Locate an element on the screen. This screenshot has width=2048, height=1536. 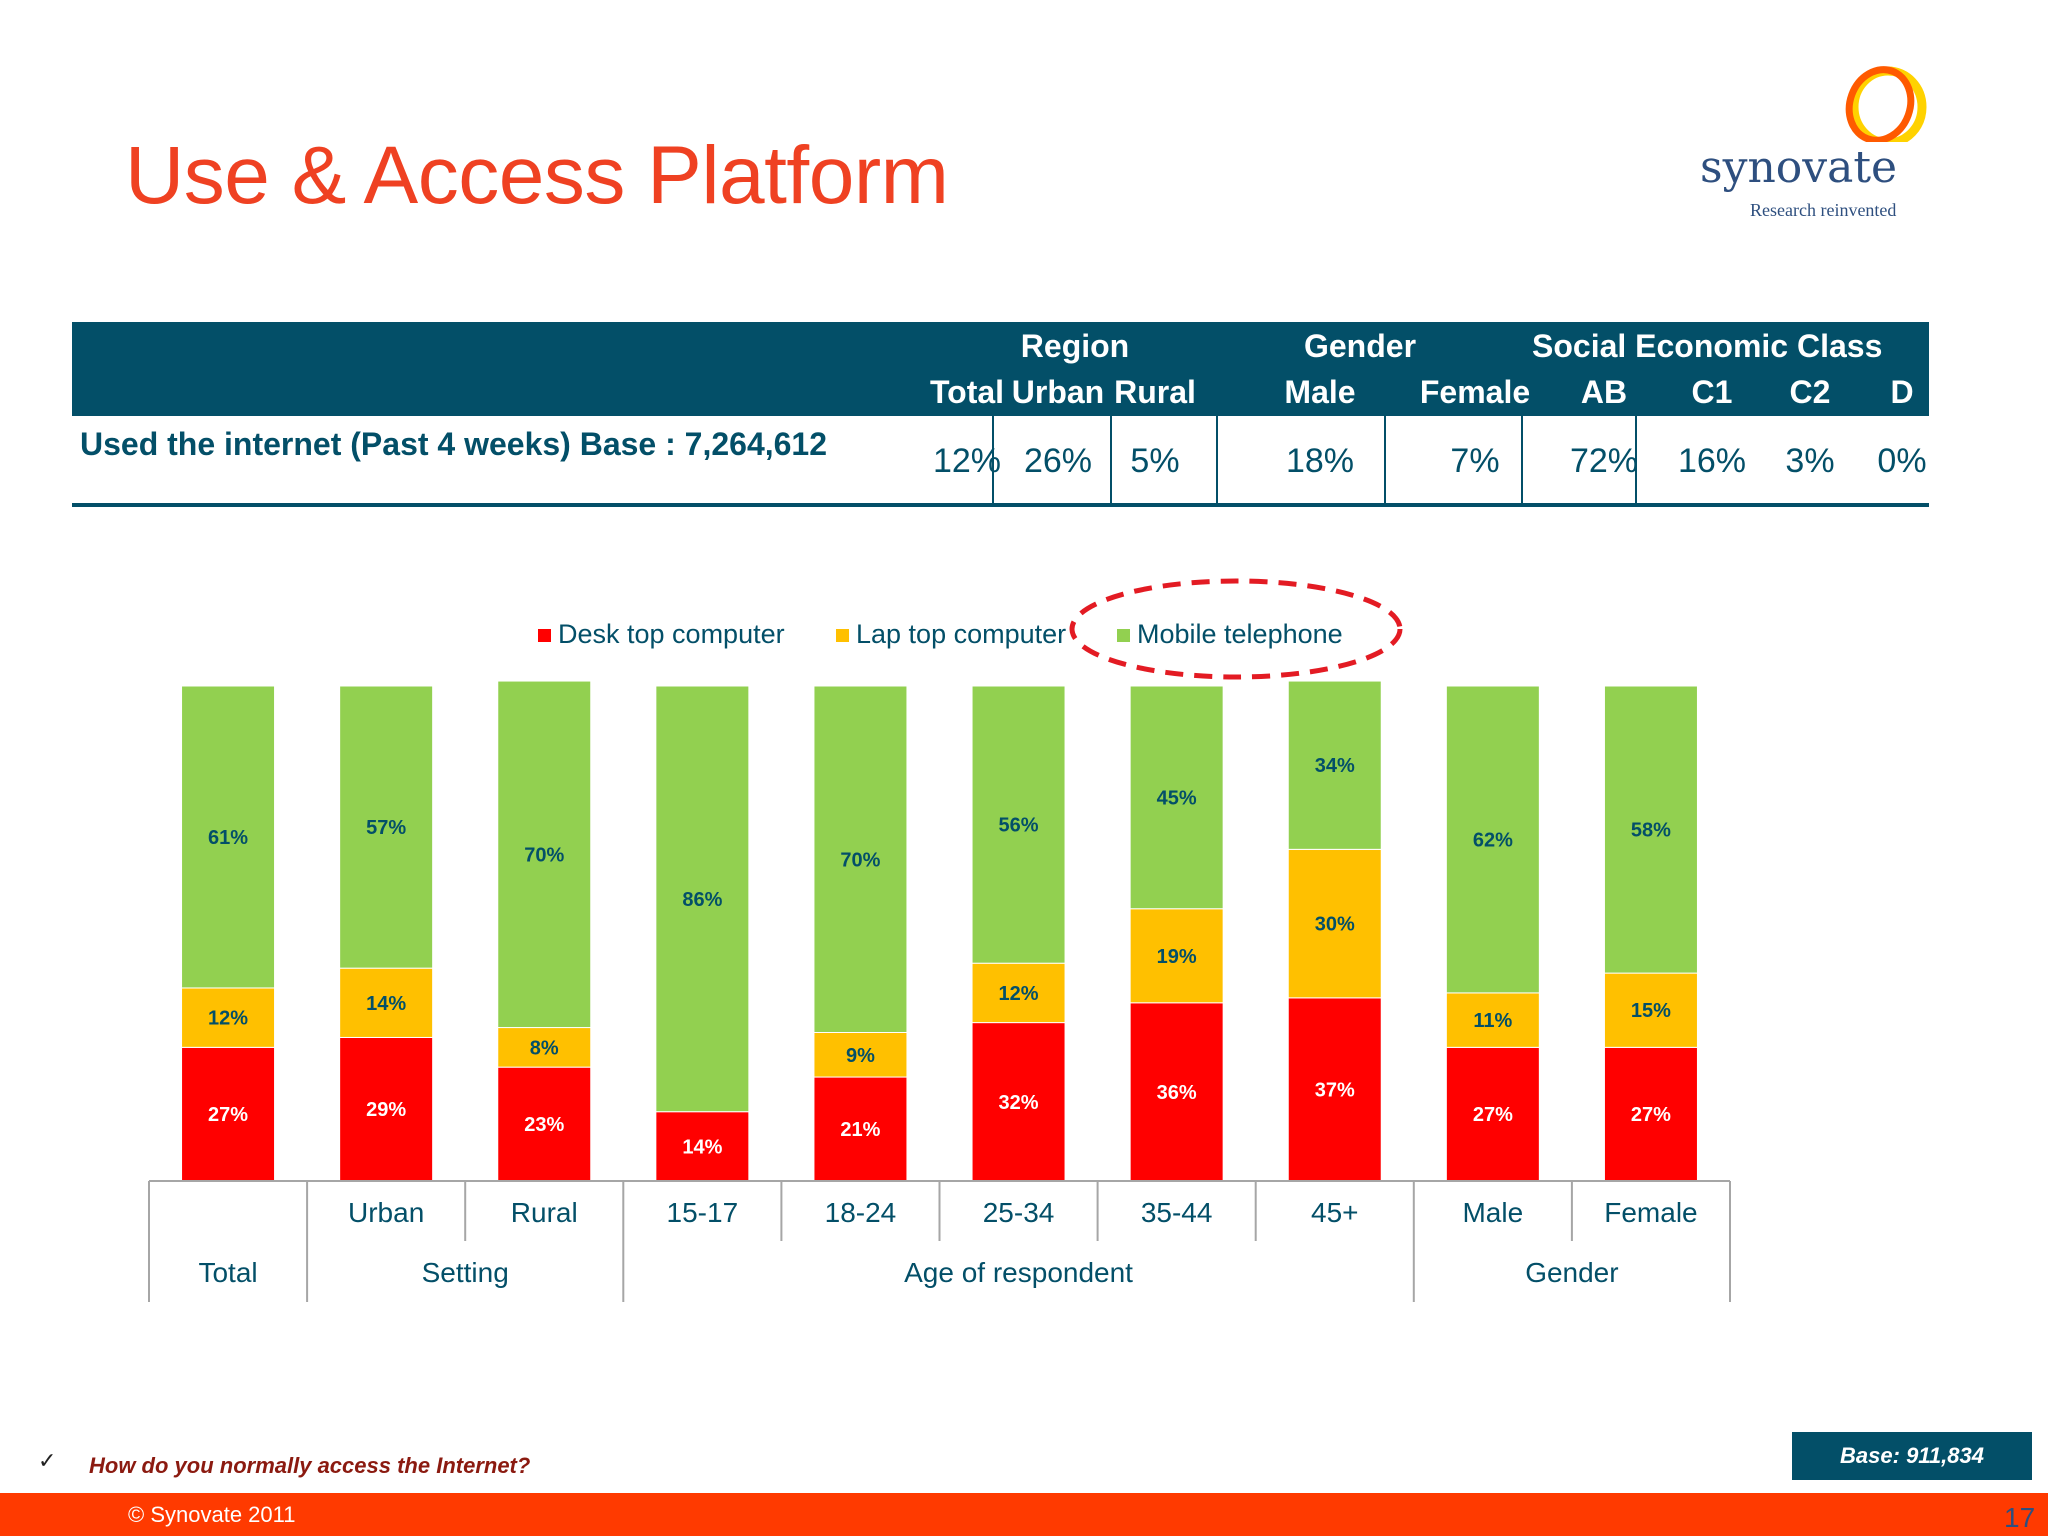
bar-desk-top-computer-rural is located at coordinates (544, 1124).